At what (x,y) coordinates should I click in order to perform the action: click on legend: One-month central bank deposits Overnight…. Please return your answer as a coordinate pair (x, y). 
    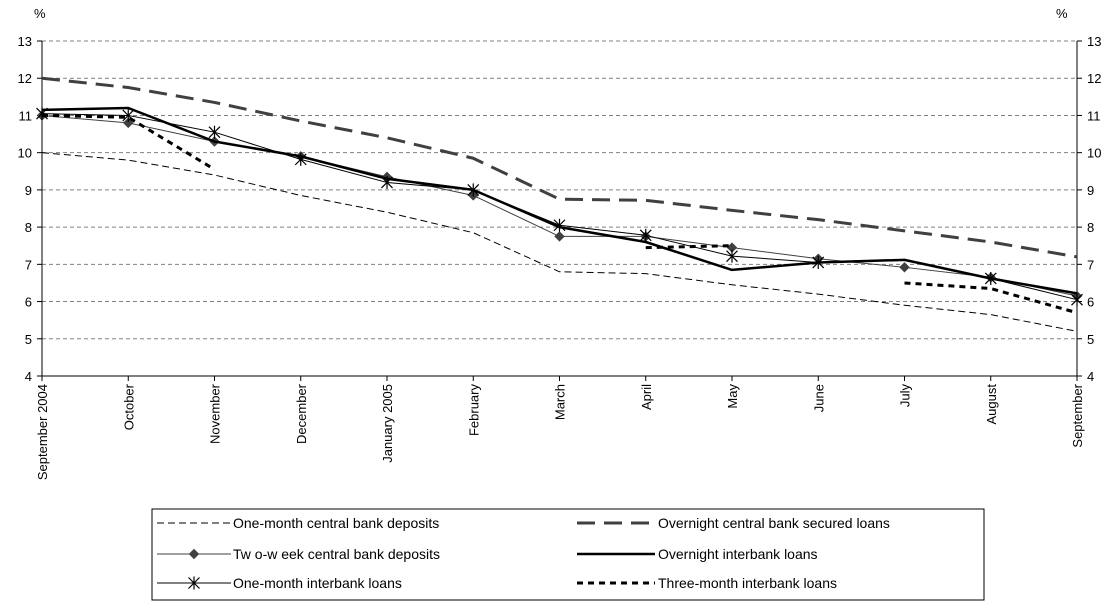
    Looking at the image, I should click on (568, 554).